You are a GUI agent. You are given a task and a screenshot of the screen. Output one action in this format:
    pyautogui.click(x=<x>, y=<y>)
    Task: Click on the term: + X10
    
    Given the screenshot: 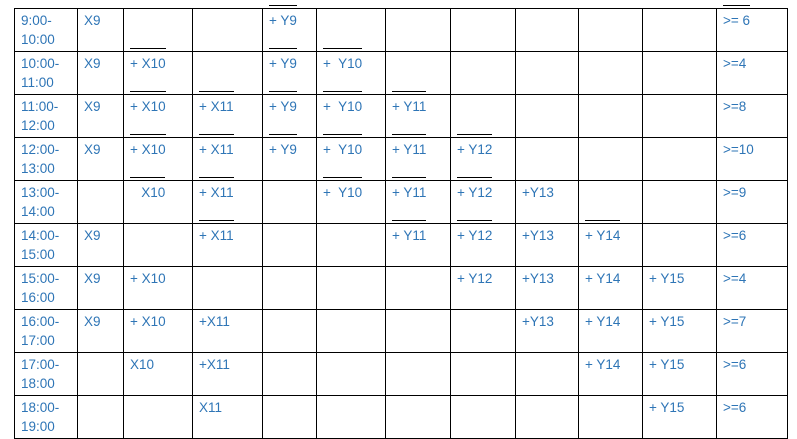 What is the action you would take?
    pyautogui.click(x=148, y=321)
    